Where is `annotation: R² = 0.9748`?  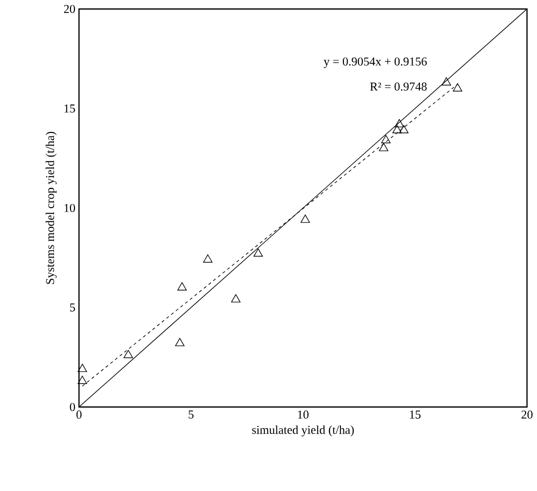
annotation: R² = 0.9748 is located at coordinates (398, 86).